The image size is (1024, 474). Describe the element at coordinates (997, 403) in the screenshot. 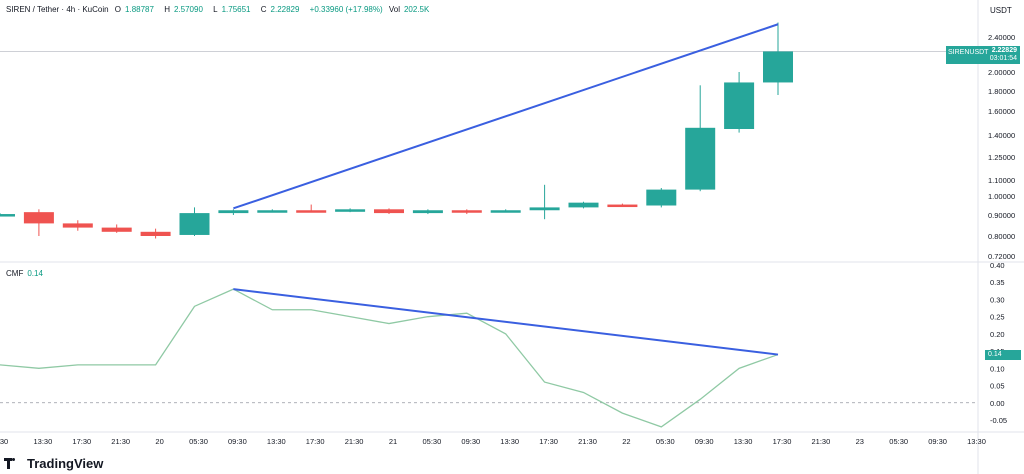

I see `cmf-axis-tick: 0.00` at that location.